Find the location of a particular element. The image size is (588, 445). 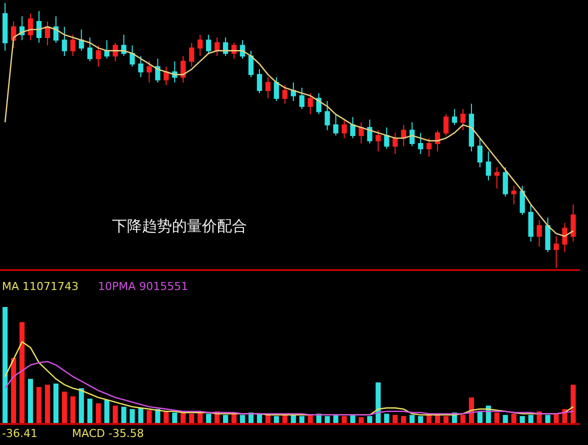

text: MA 11071743 is located at coordinates (40, 286).